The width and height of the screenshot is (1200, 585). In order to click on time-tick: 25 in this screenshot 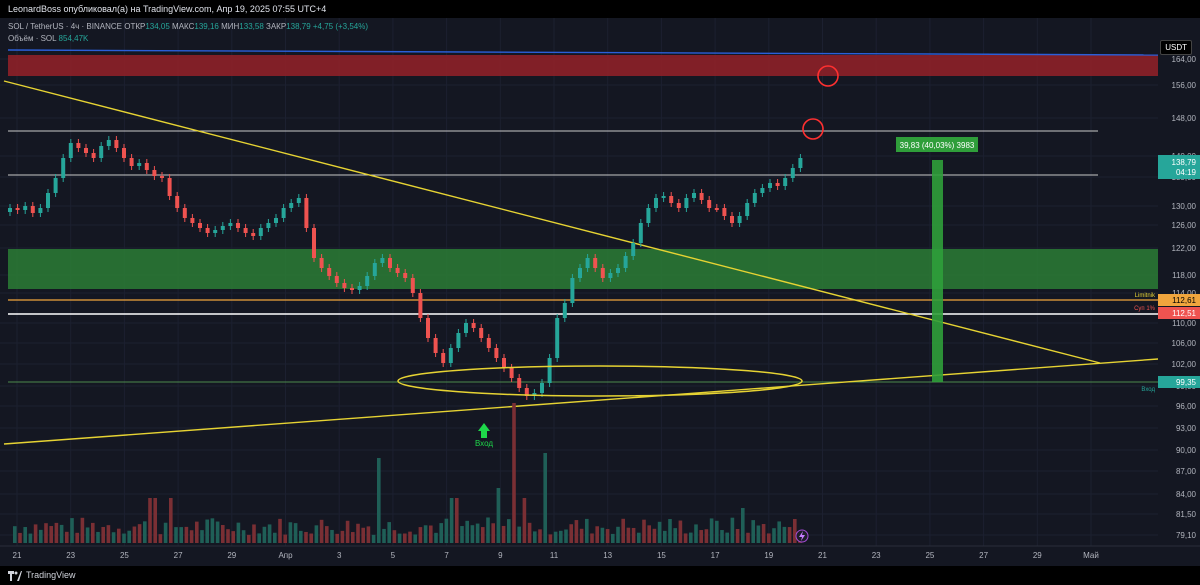, I will do `click(124, 555)`.